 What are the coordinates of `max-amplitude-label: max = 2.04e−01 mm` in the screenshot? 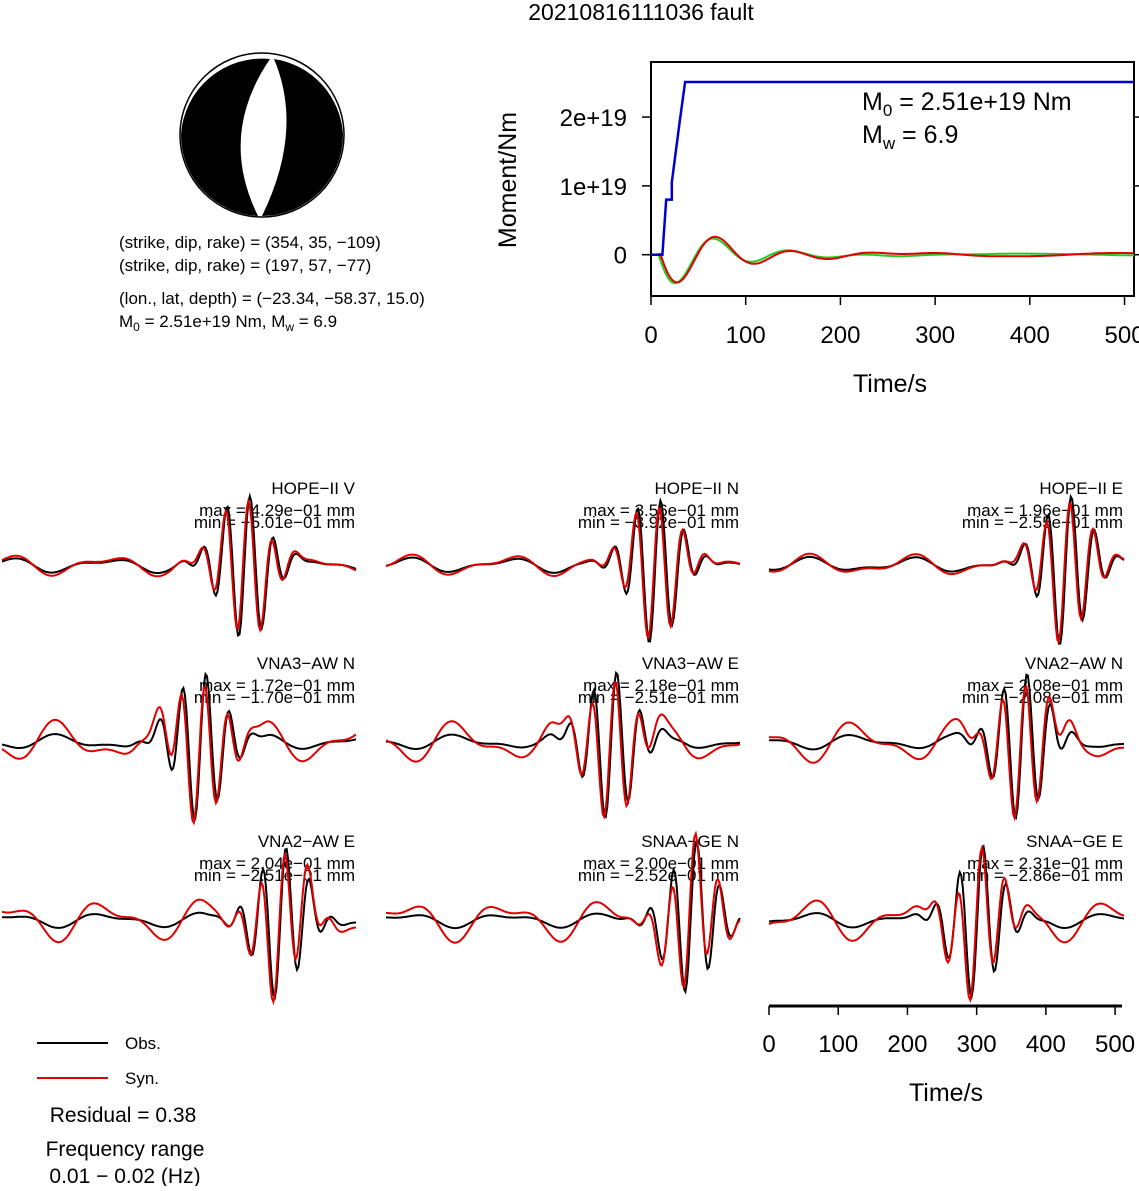 It's located at (277, 863).